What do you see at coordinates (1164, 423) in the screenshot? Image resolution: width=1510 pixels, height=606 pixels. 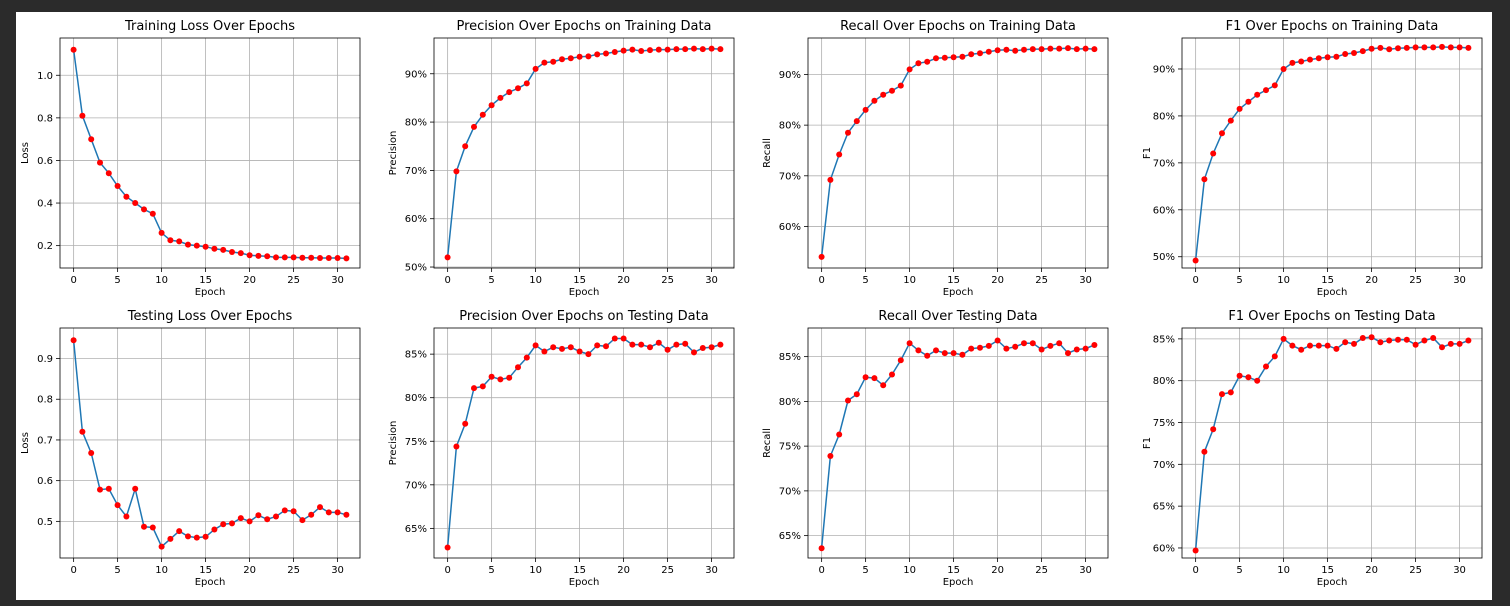 I see `y-tick-label: 75%` at bounding box center [1164, 423].